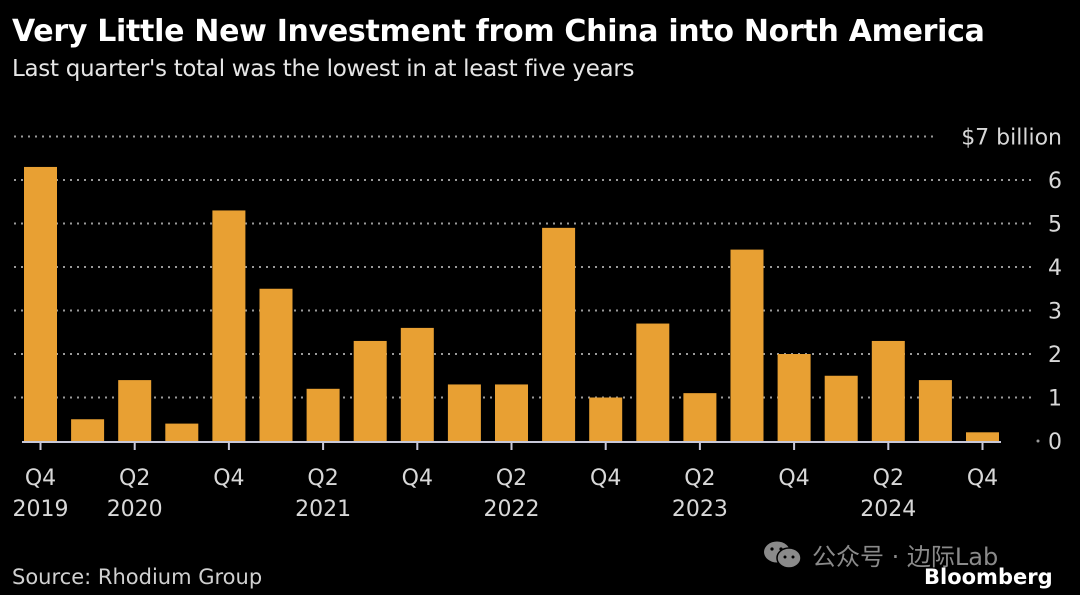 Image resolution: width=1080 pixels, height=595 pixels. What do you see at coordinates (1055, 399) in the screenshot?
I see `y-tick-label: 1` at bounding box center [1055, 399].